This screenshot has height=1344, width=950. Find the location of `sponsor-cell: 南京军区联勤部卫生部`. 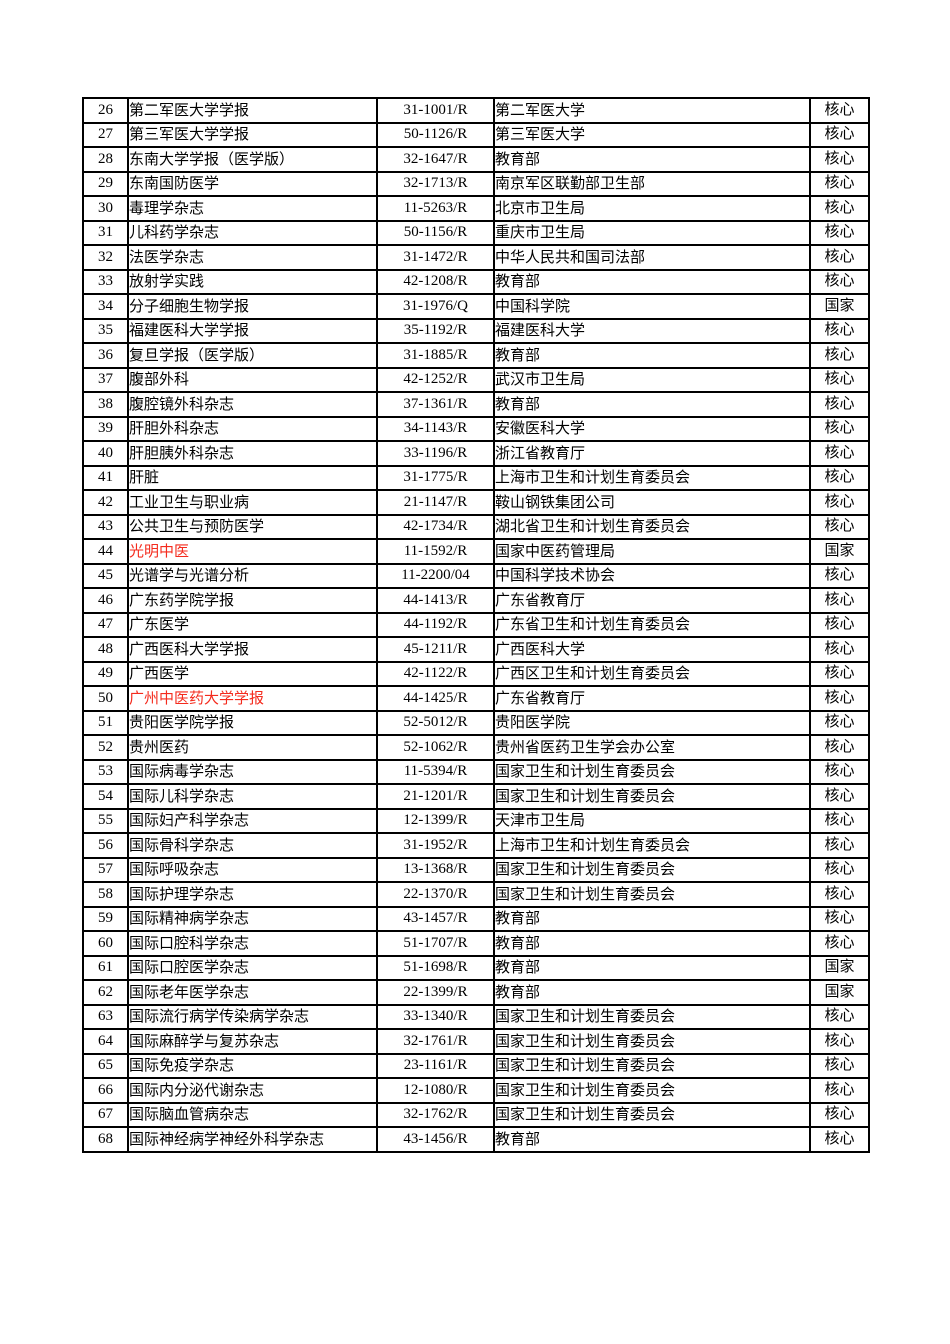

sponsor-cell: 南京军区联勤部卫生部 is located at coordinates (652, 183).